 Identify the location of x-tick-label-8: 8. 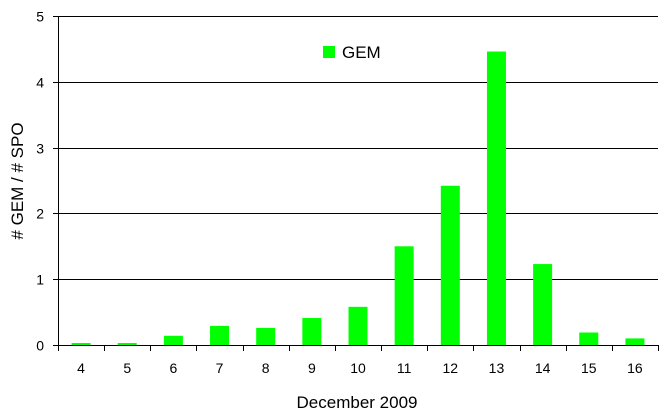
(266, 368).